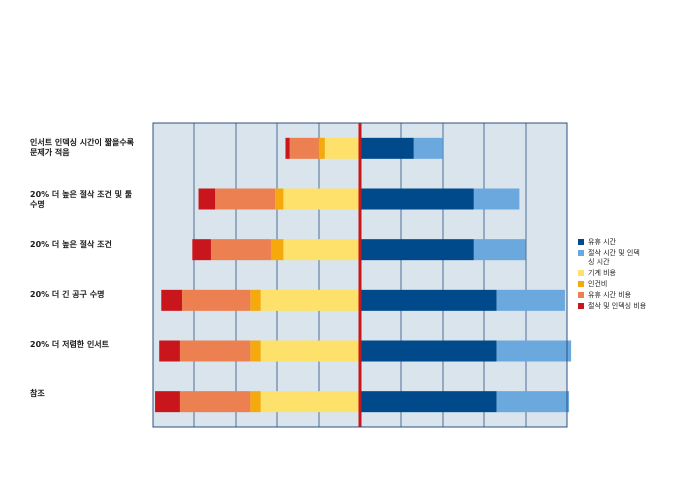 The image size is (690, 487). What do you see at coordinates (614, 257) in the screenshot?
I see `legend-label: 절삭 시간 및 인덱 싱 시간` at bounding box center [614, 257].